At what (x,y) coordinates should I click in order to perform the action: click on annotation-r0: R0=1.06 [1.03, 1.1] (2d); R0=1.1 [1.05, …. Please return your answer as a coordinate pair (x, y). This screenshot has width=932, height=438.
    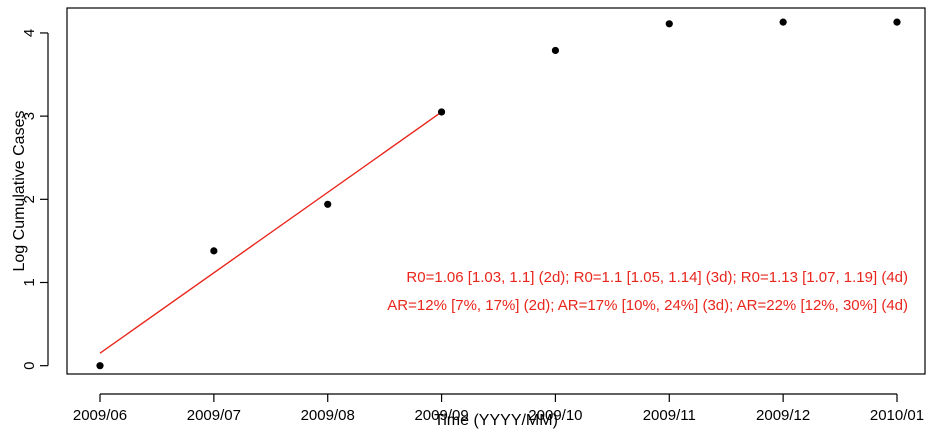
    Looking at the image, I should click on (657, 277).